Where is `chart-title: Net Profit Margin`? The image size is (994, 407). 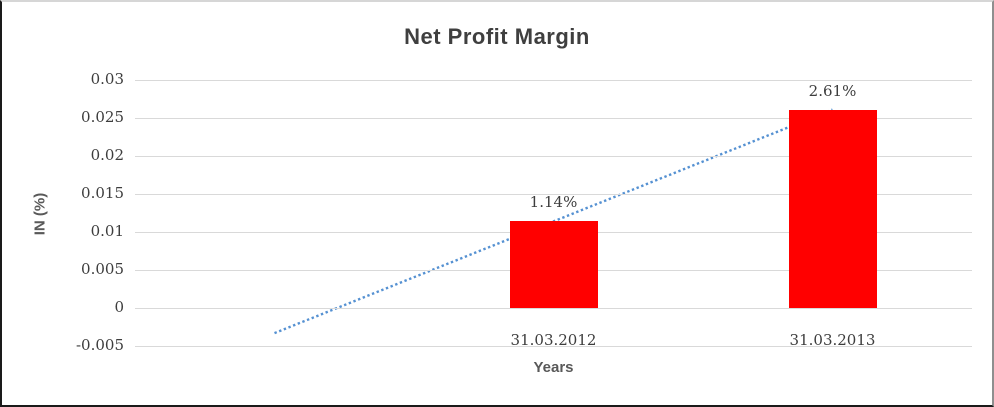
chart-title: Net Profit Margin is located at coordinates (497, 36).